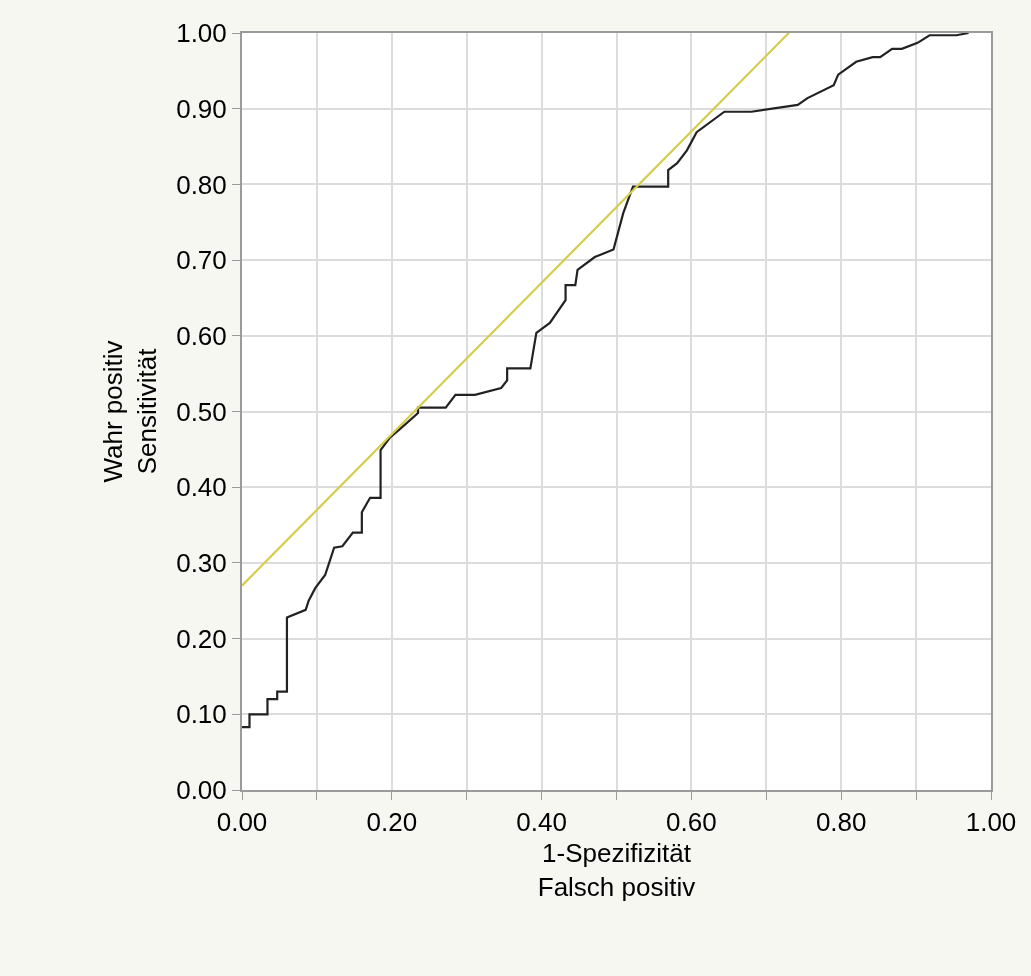 The width and height of the screenshot is (1031, 976). Describe the element at coordinates (201, 33) in the screenshot. I see `y-tick-label: 1.00` at that location.